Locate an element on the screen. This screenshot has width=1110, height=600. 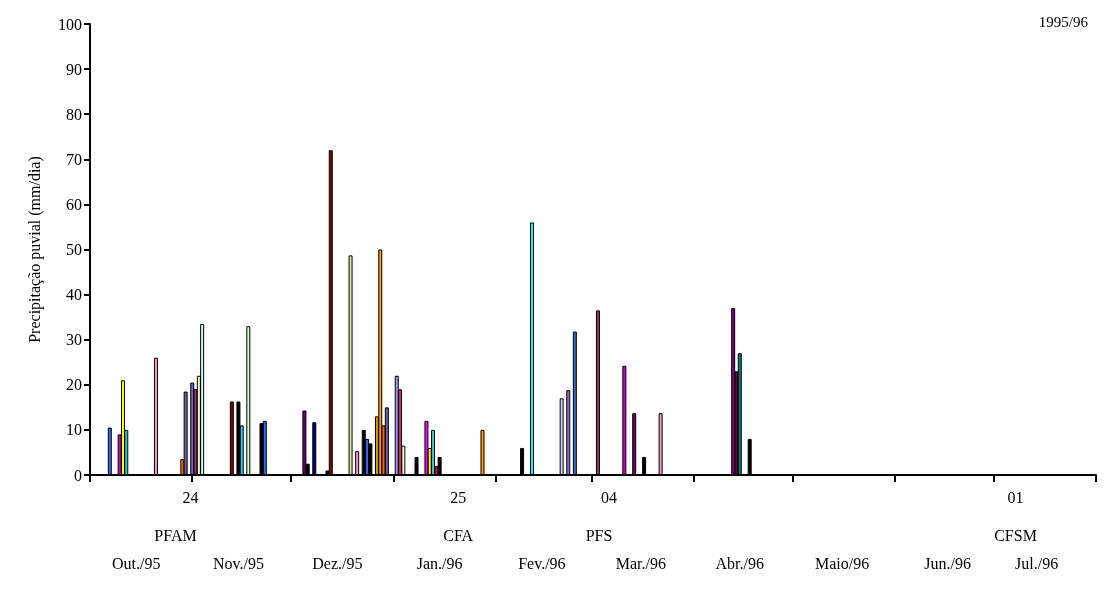
y-tick-label: 20 is located at coordinates (74, 385).